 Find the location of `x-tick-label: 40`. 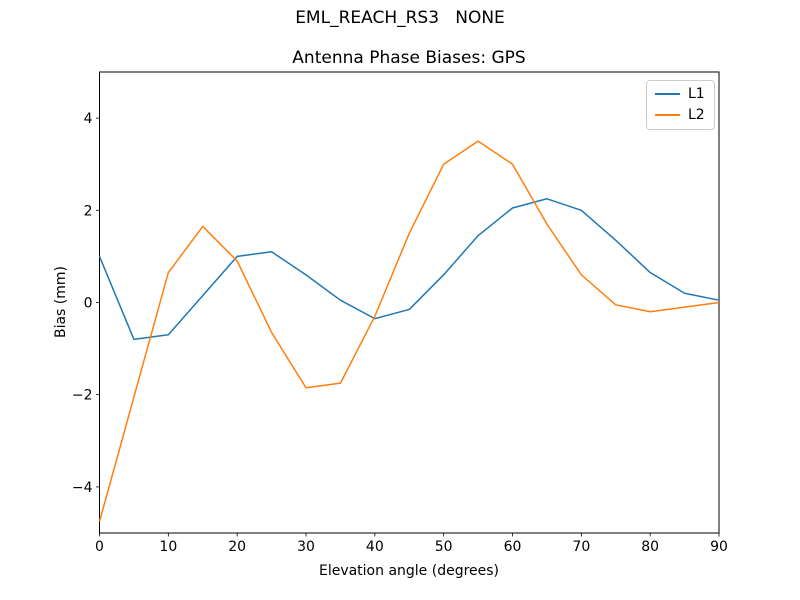

x-tick-label: 40 is located at coordinates (375, 547).